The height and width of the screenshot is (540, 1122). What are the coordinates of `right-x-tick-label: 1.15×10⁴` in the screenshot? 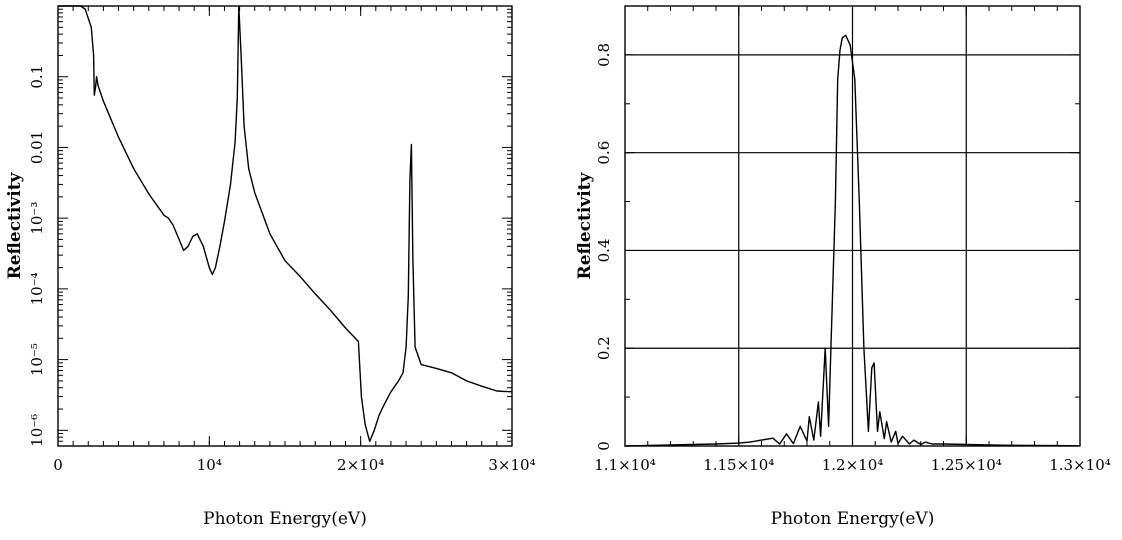 It's located at (738, 465).